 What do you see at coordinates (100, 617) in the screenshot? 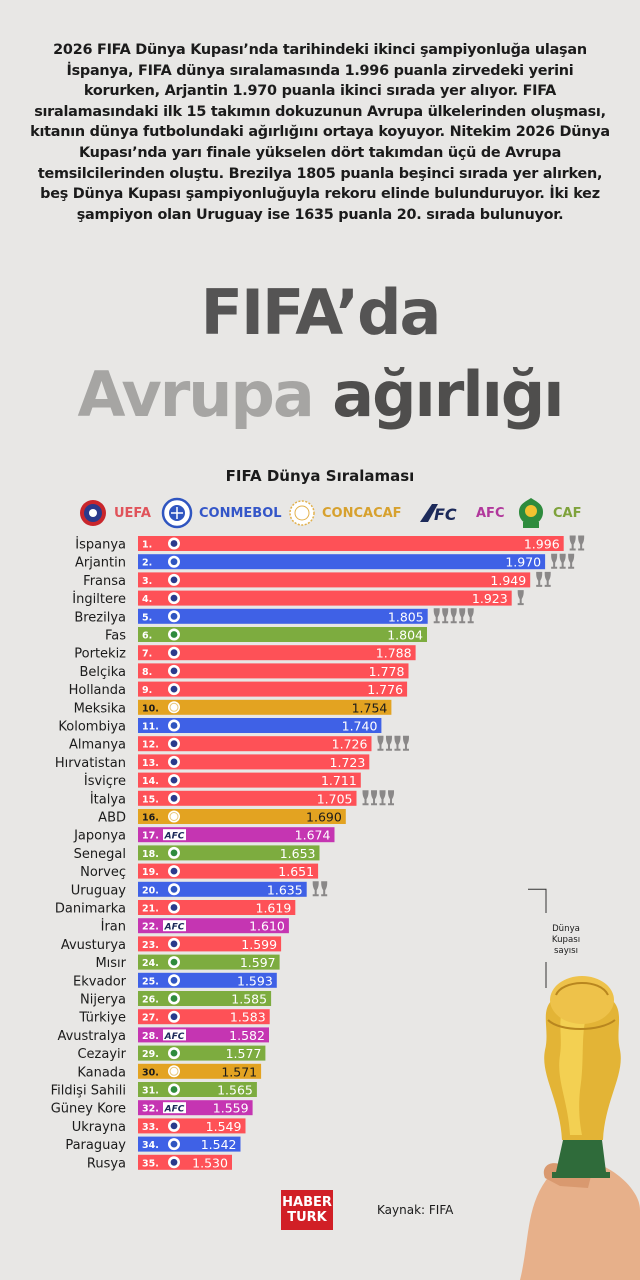
I see `country-label: Brezilya` at bounding box center [100, 617].